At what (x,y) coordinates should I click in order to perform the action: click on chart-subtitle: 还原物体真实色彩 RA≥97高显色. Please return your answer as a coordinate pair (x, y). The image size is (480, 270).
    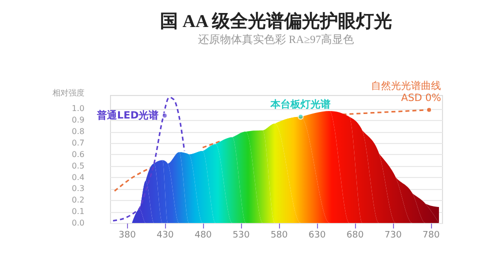
    Looking at the image, I should click on (276, 39).